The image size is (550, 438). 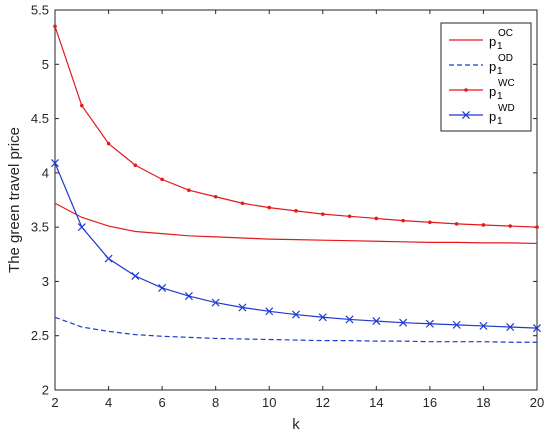 What do you see at coordinates (45, 172) in the screenshot?
I see `y-tick-label: 4` at bounding box center [45, 172].